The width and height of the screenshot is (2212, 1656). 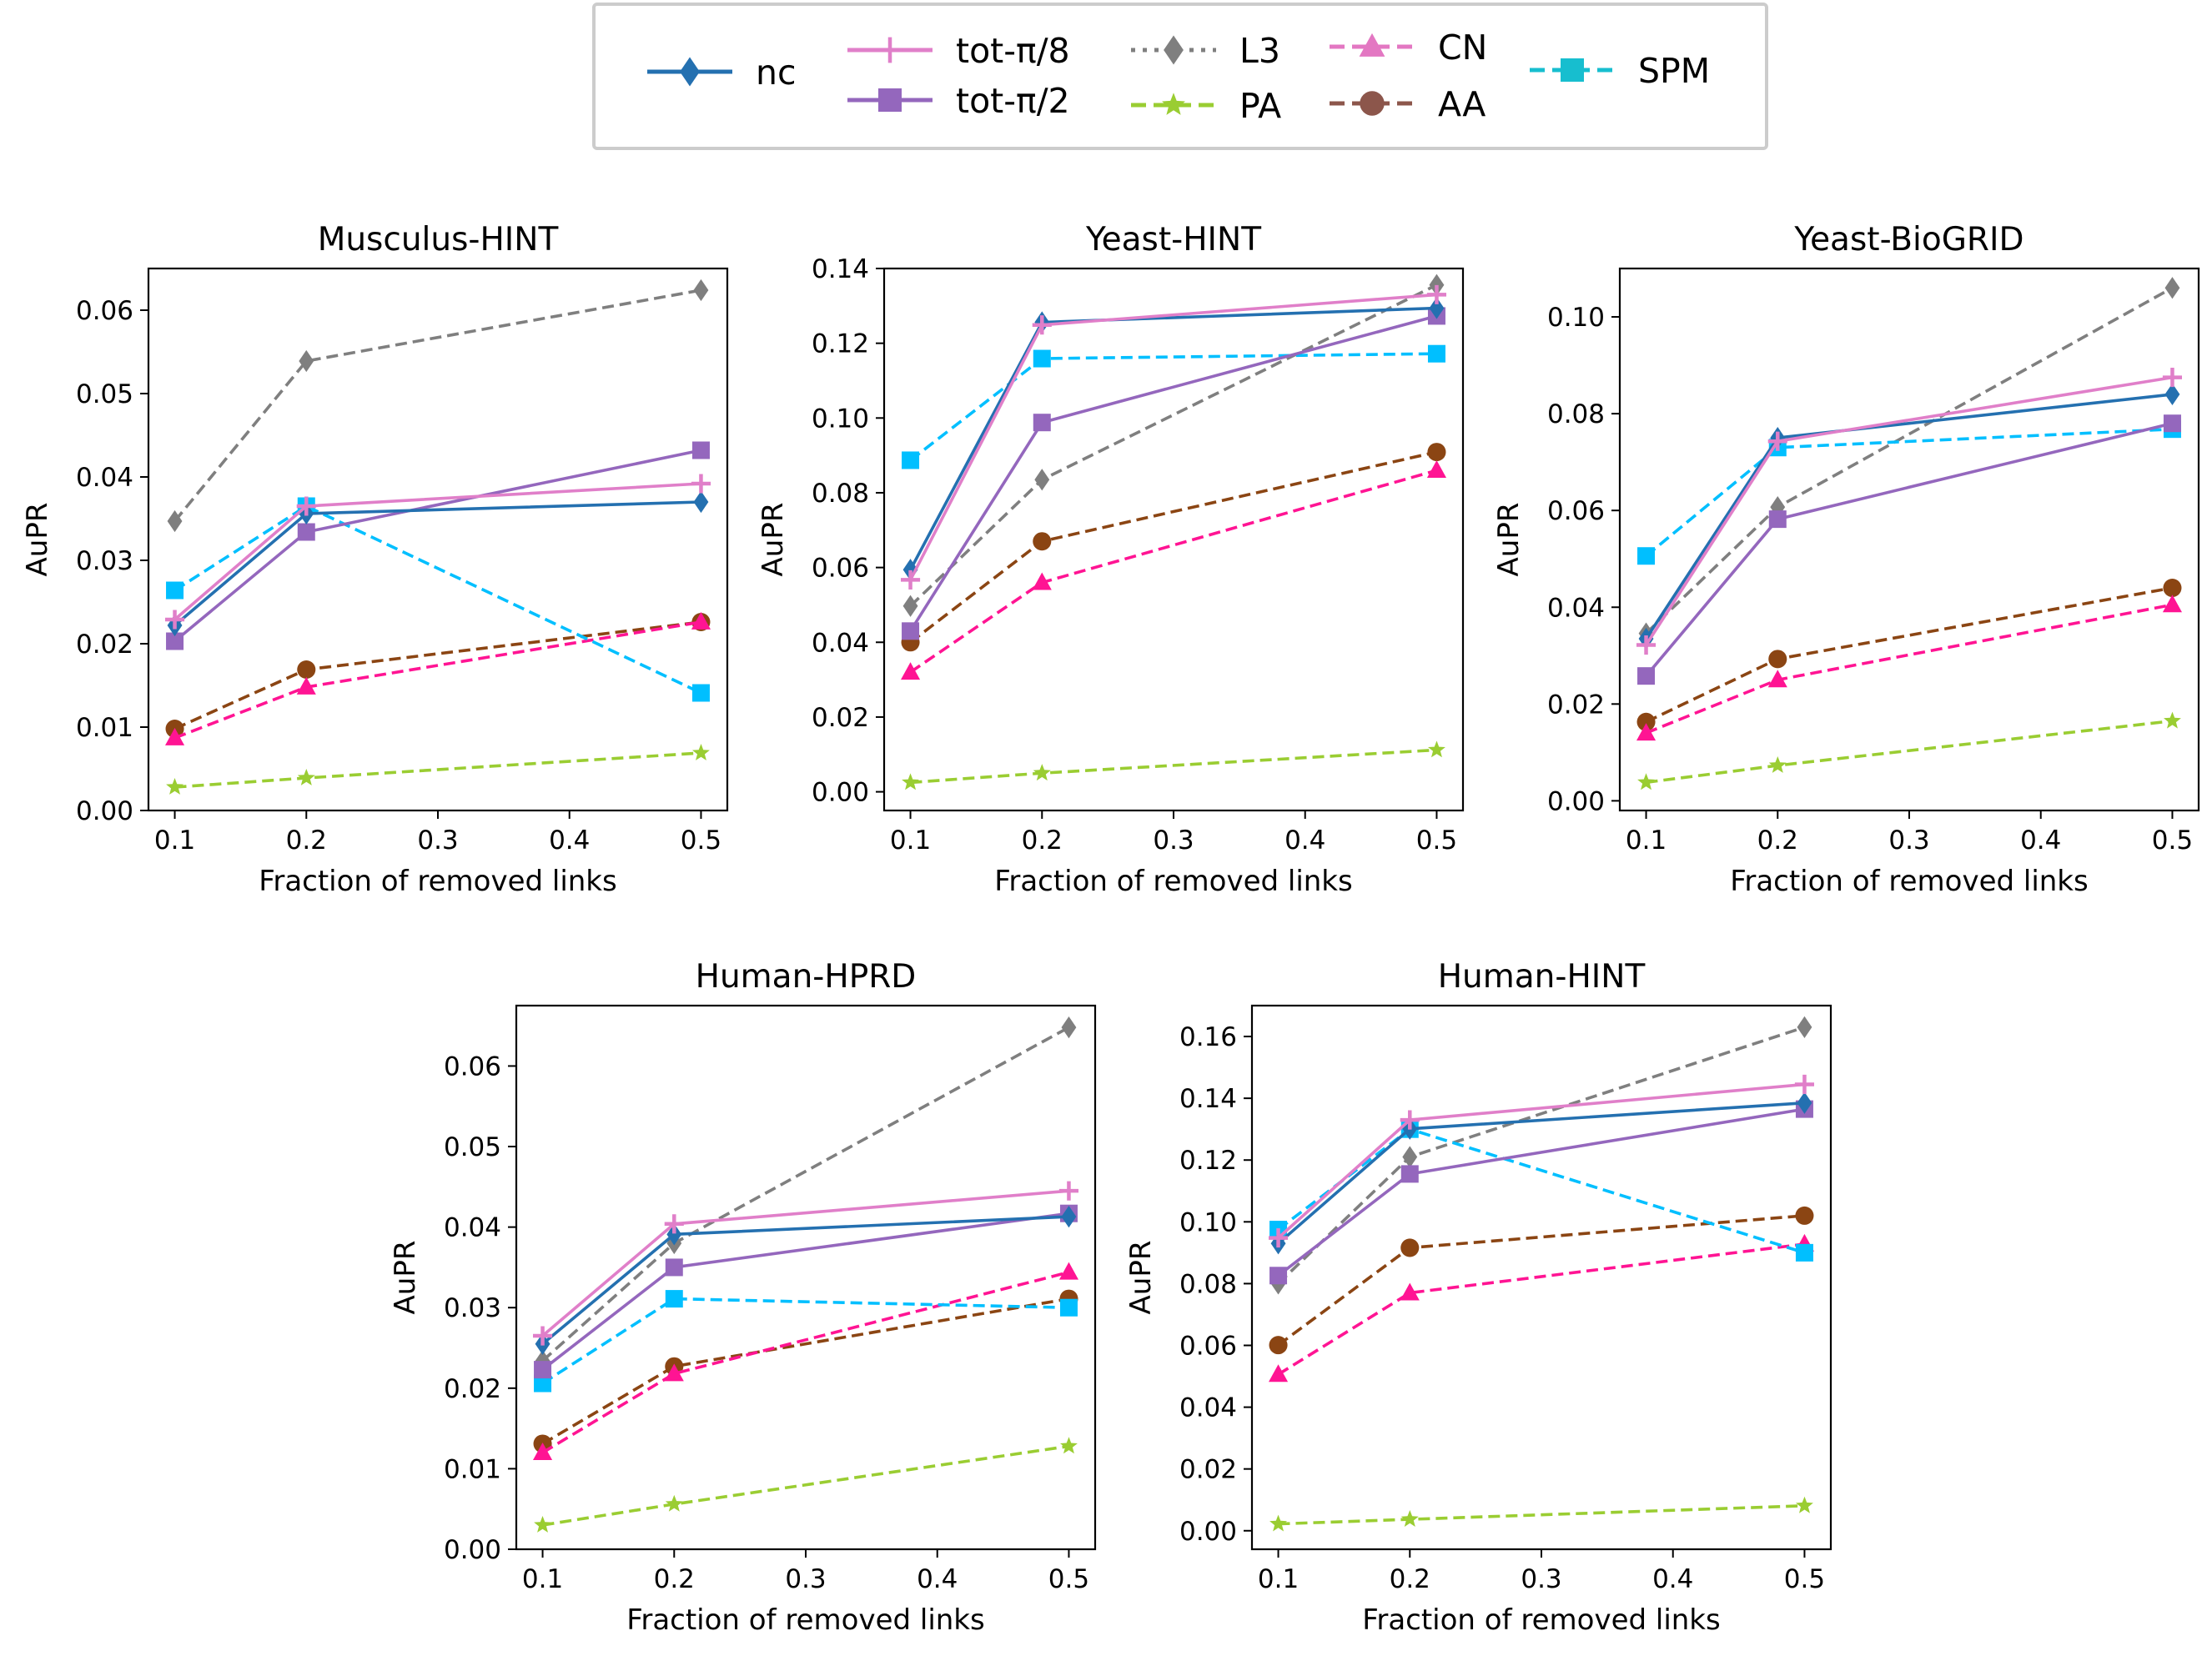 What do you see at coordinates (1408, 104) in the screenshot?
I see `legend-entry-AA: AA` at bounding box center [1408, 104].